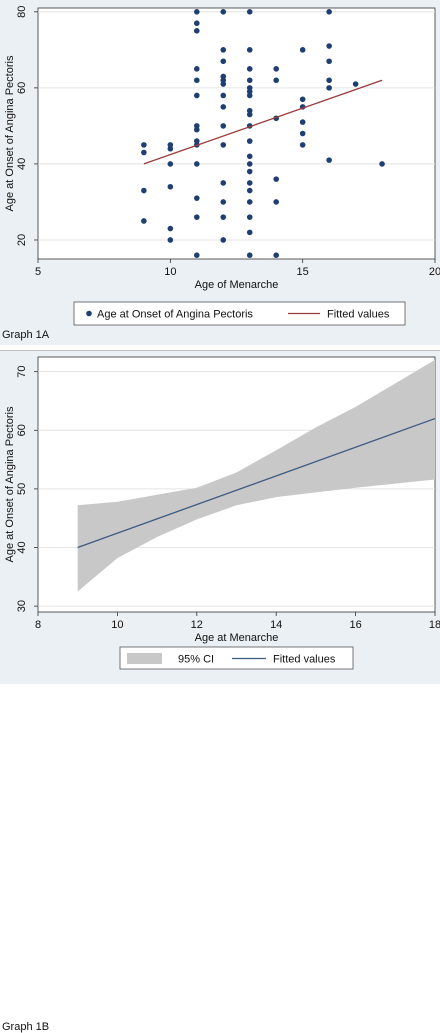 Image resolution: width=440 pixels, height=1033 pixels. What do you see at coordinates (303, 272) in the screenshot?
I see `tick-label-x: 15` at bounding box center [303, 272].